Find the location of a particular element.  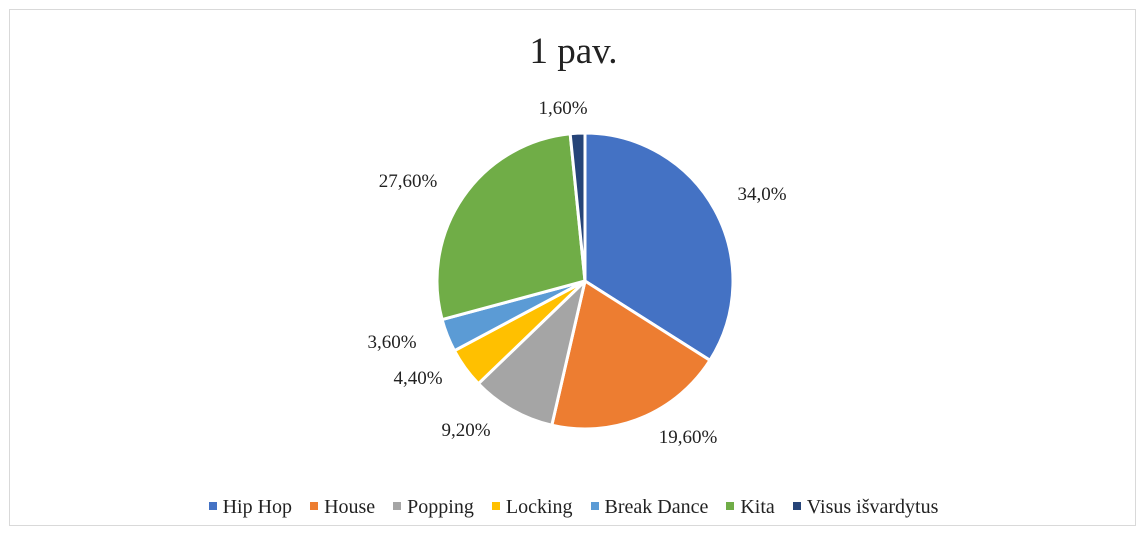

legend-item: Hip Hop is located at coordinates (250, 507).